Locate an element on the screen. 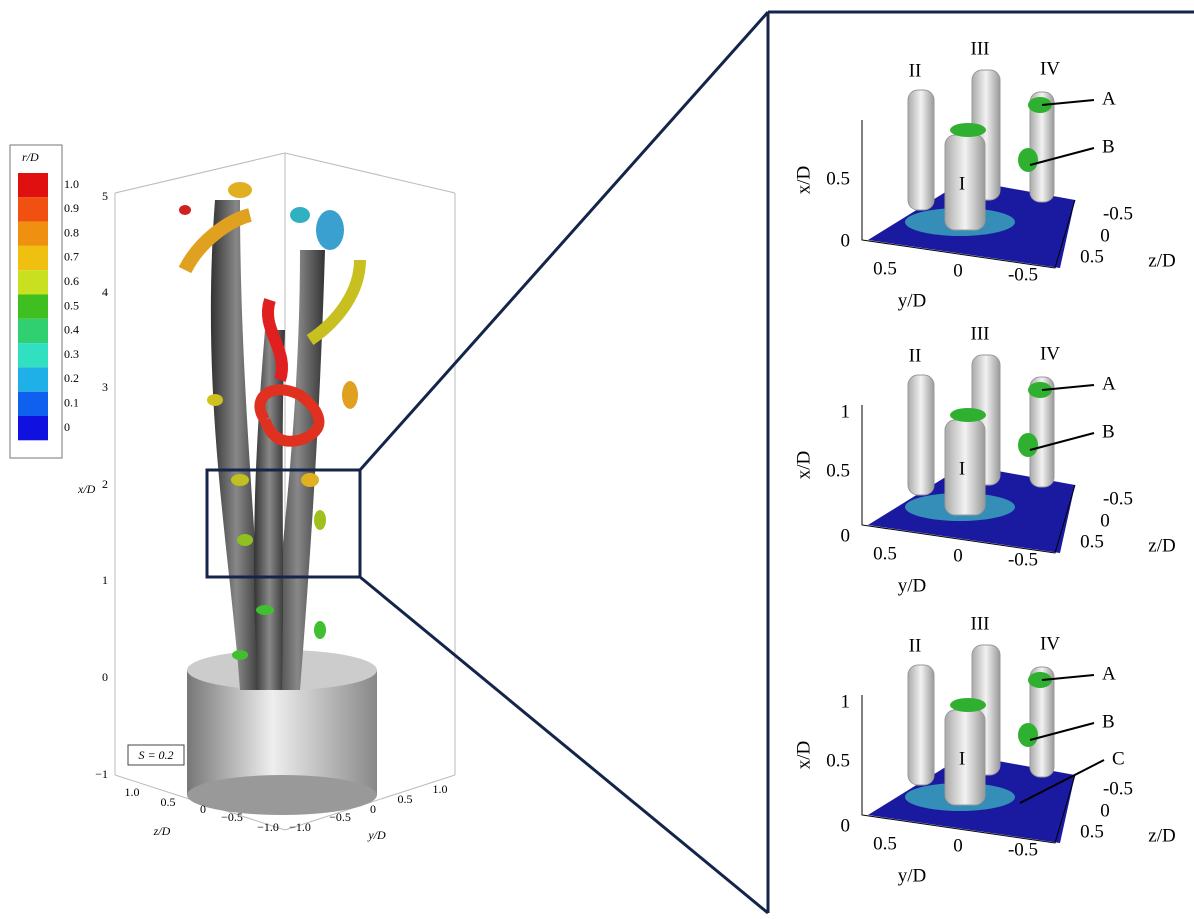 Image resolution: width=1194 pixels, height=919 pixels. colorbar-label: 0.6 is located at coordinates (71, 281).